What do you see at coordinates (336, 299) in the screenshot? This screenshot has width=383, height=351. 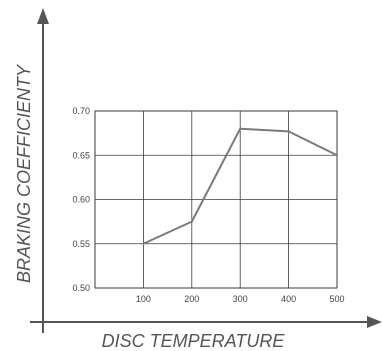 I see `x-tick-label: 500` at bounding box center [336, 299].